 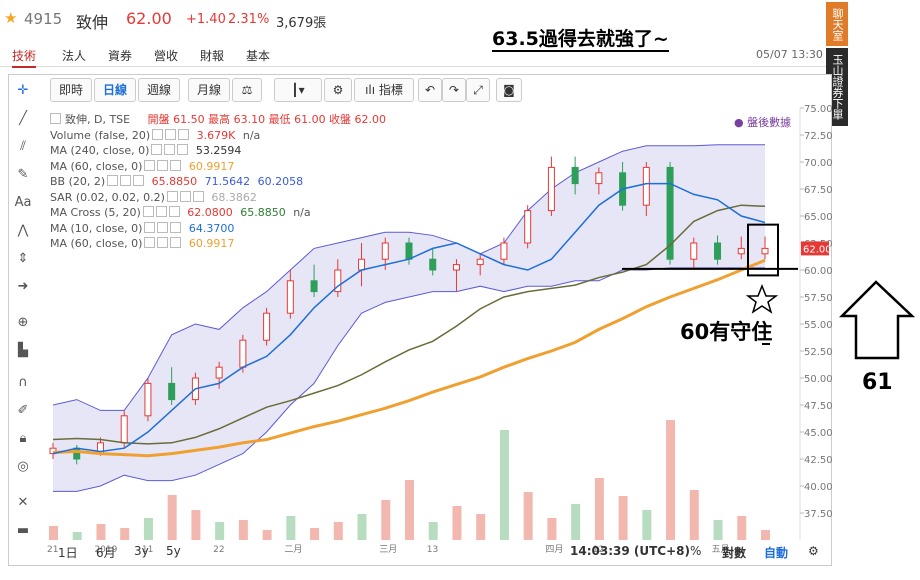 I want to click on text-tool-icon: Aa, so click(x=23, y=202).